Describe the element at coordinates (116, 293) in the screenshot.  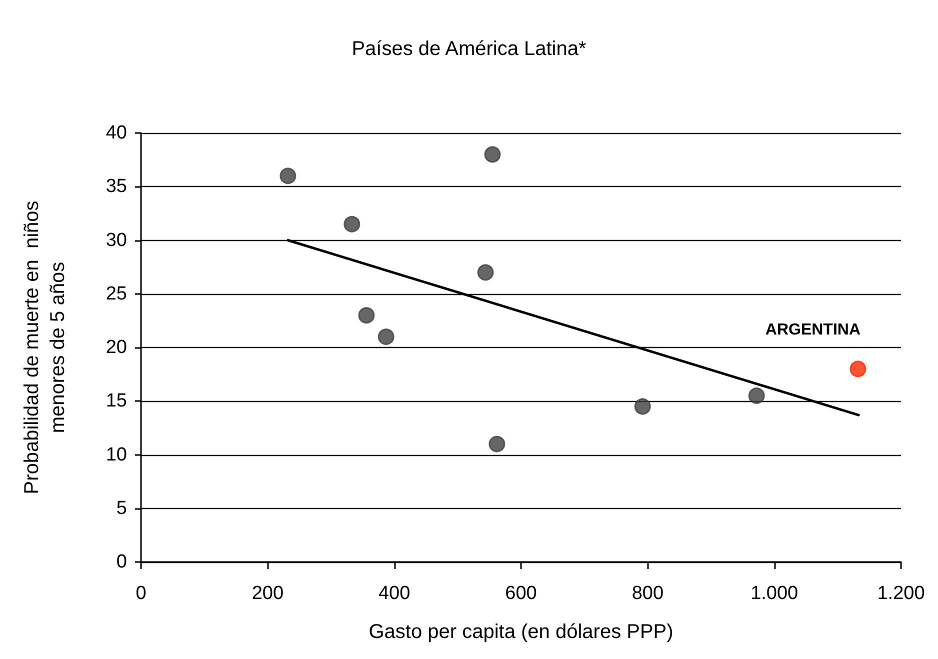
I see `y-tick-label: 25` at that location.